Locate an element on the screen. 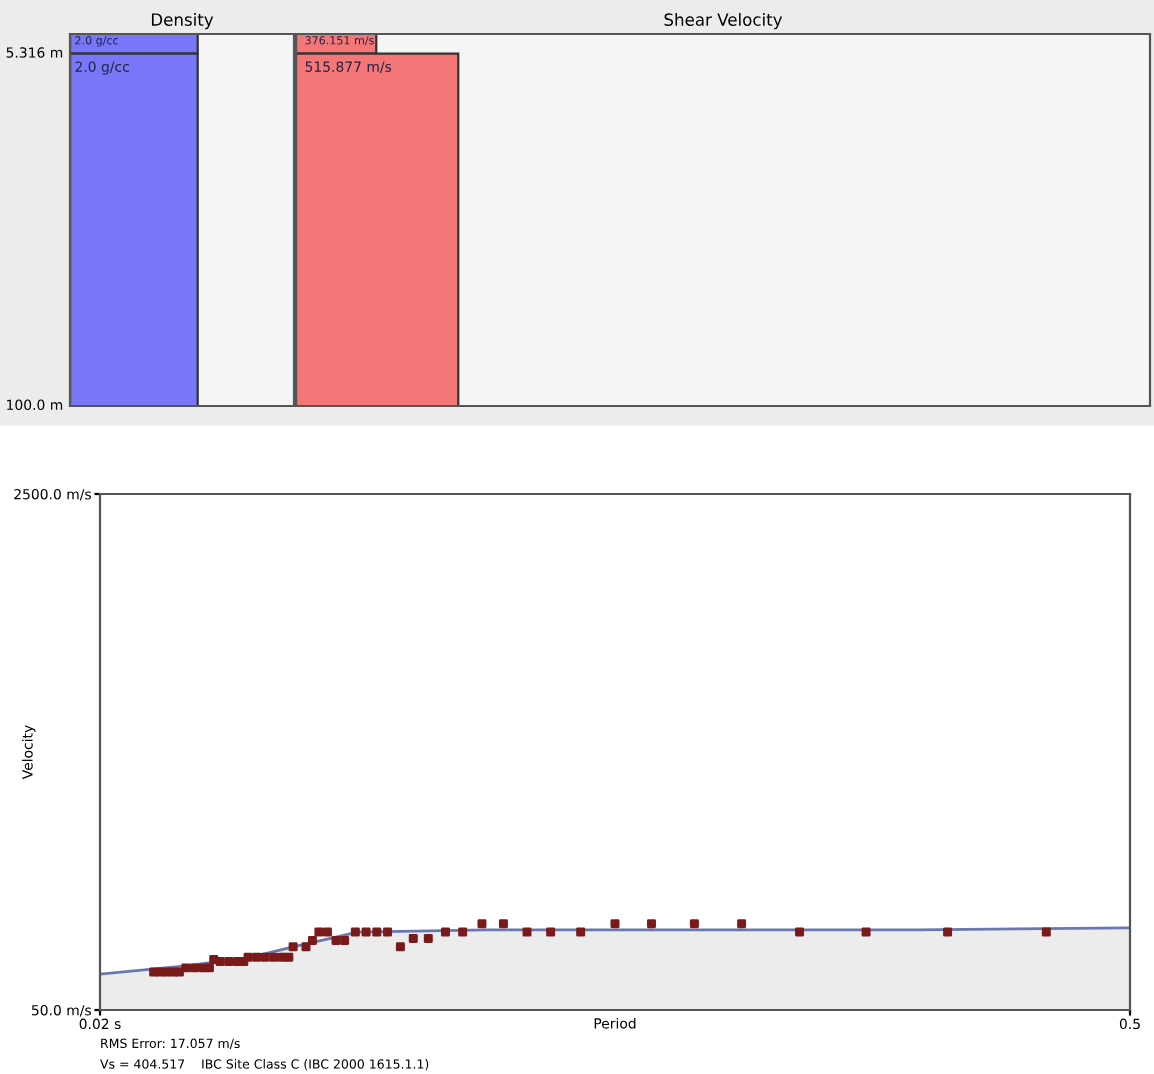  text: Density is located at coordinates (182, 21).